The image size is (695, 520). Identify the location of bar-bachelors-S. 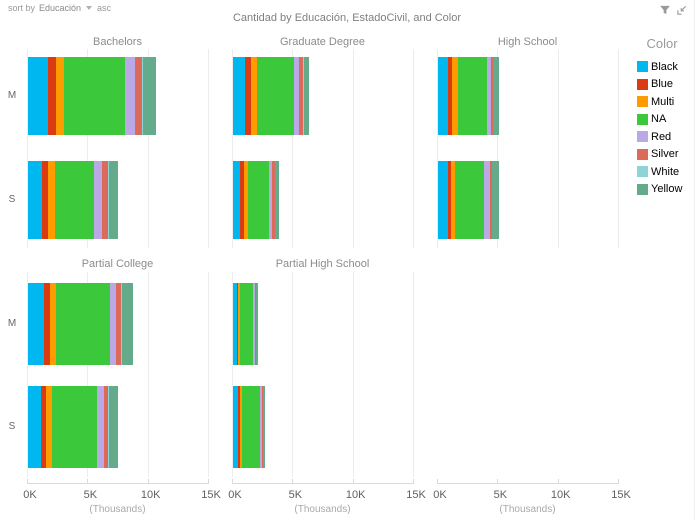
(73, 200).